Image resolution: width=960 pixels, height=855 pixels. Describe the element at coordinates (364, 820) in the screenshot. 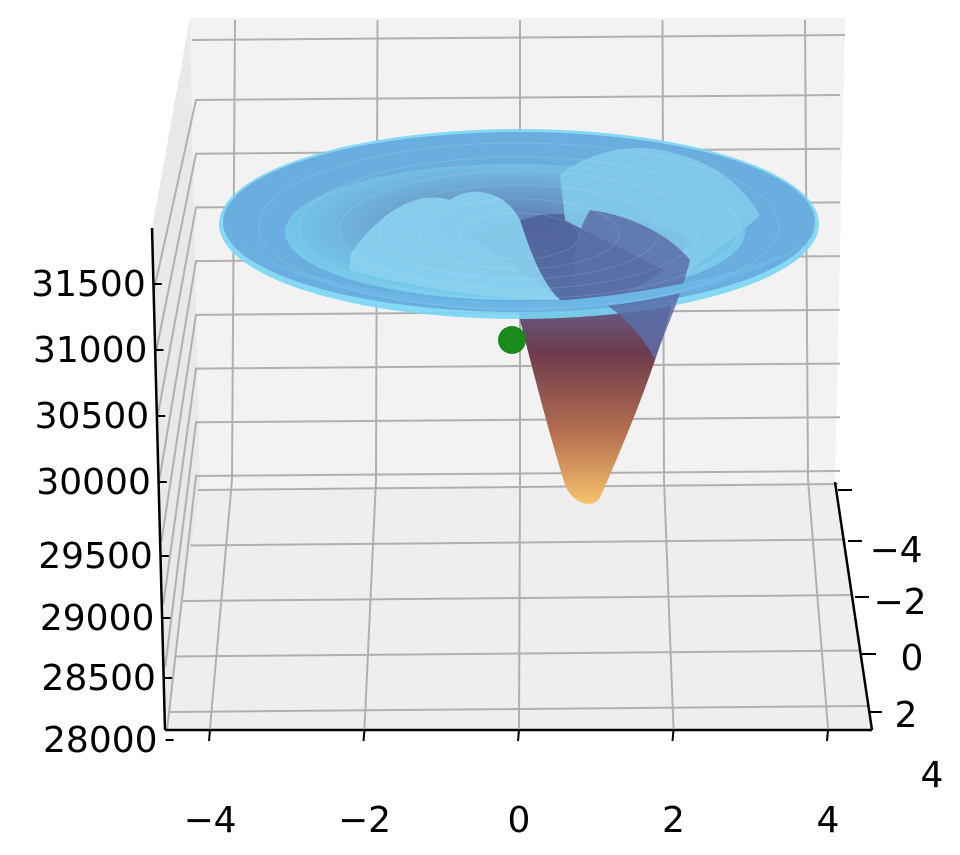

I see `x-tick-label: −2` at that location.